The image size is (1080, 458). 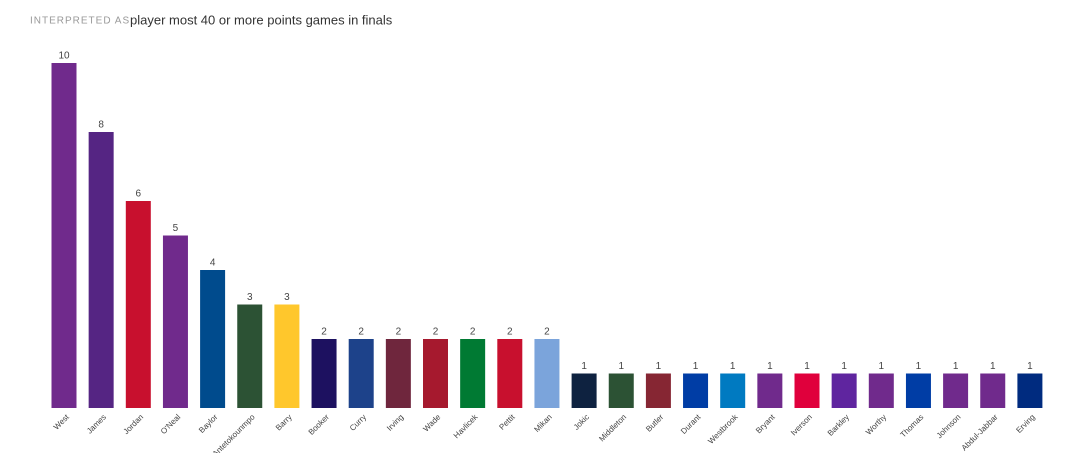 What do you see at coordinates (876, 425) in the screenshot?
I see `x-tick-label: Worthy` at bounding box center [876, 425].